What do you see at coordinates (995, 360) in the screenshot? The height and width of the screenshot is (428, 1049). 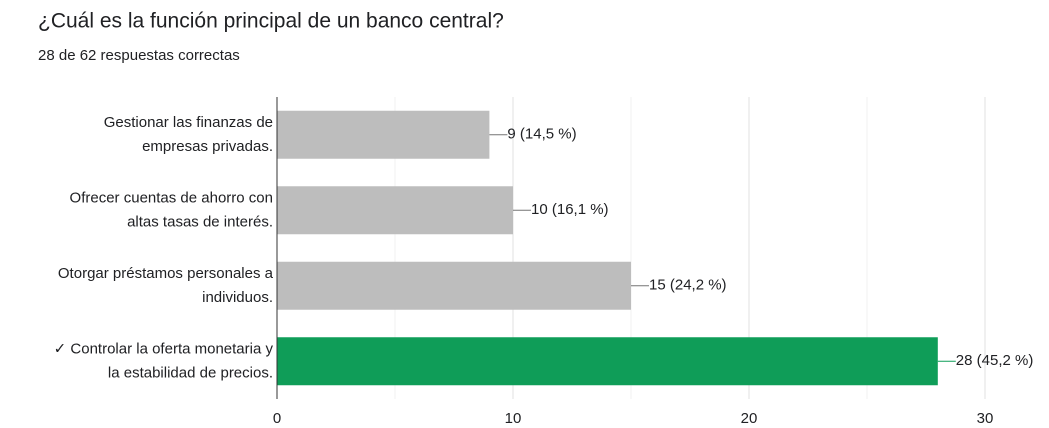 I see `value-label: 28 (45,2 %)` at bounding box center [995, 360].